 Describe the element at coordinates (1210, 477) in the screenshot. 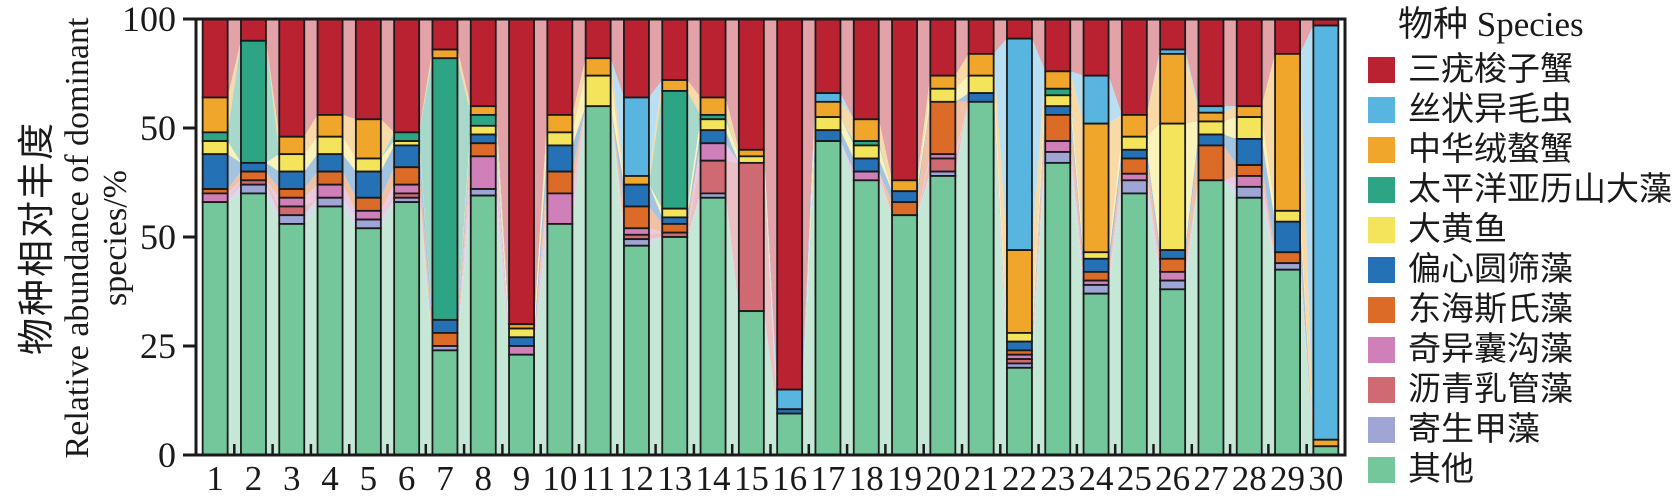

I see `x-tick-label: 27` at that location.